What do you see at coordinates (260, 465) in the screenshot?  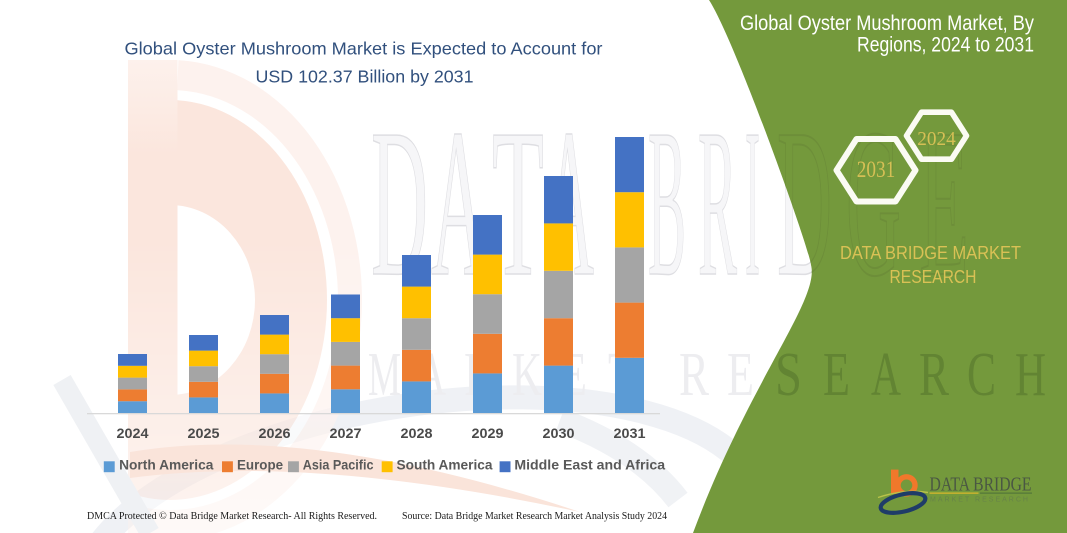 I see `svg-text: Europe` at bounding box center [260, 465].